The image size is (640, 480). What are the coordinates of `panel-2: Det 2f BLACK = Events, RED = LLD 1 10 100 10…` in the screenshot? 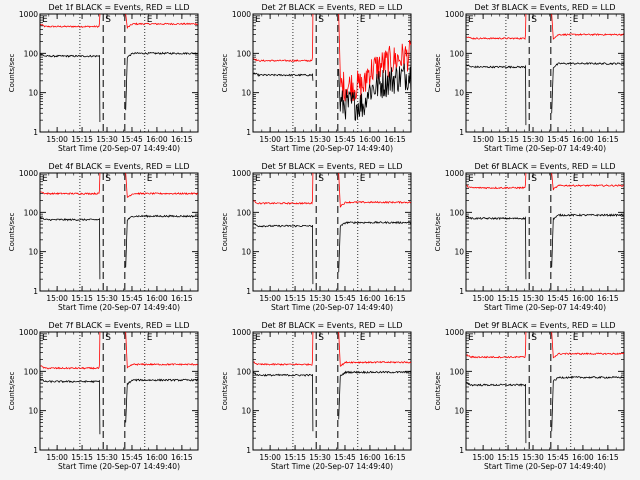 It's located at (316, 78).